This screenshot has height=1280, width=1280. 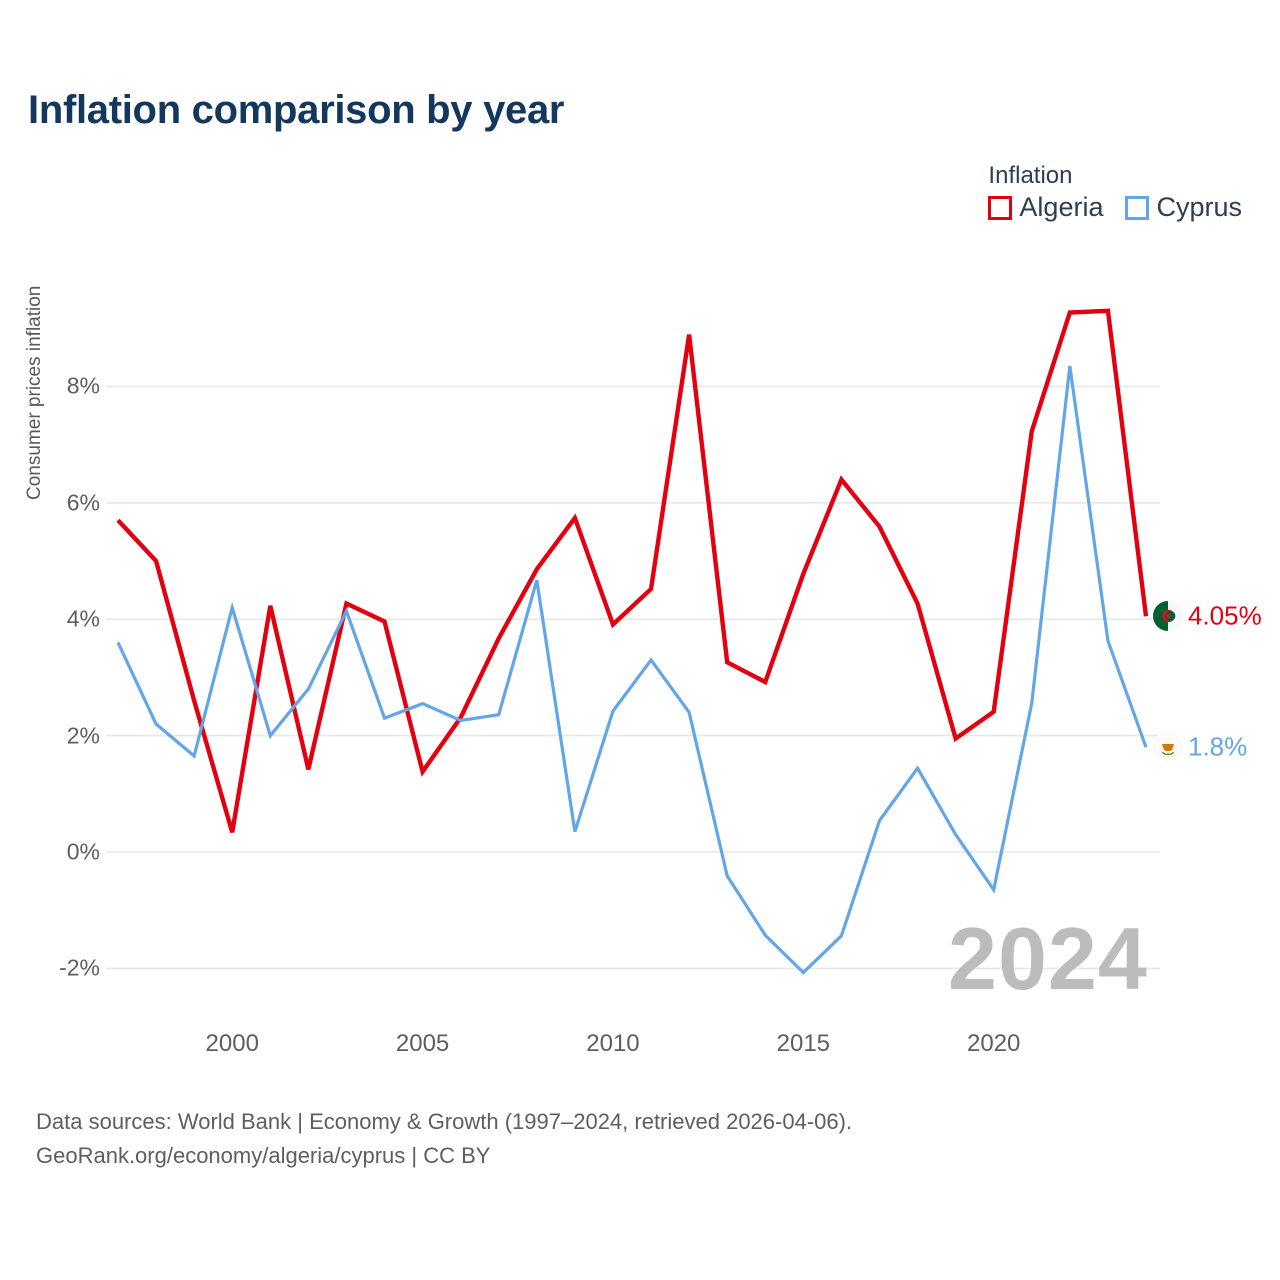 I want to click on end-label-cyprus: 1.8%, so click(x=1218, y=746).